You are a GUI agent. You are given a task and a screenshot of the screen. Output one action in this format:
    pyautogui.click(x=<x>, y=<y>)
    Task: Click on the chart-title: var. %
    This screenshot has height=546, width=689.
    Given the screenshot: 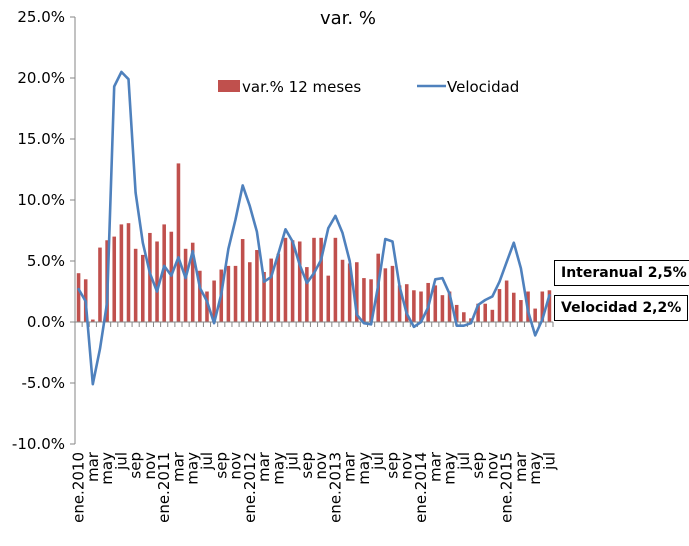 What is the action you would take?
    pyautogui.click(x=348, y=18)
    